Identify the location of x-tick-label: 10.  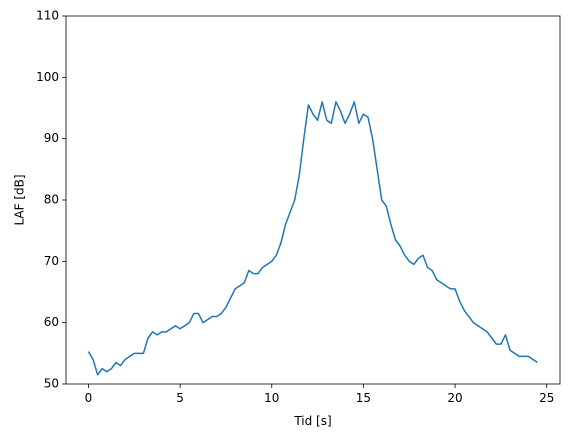
(271, 398).